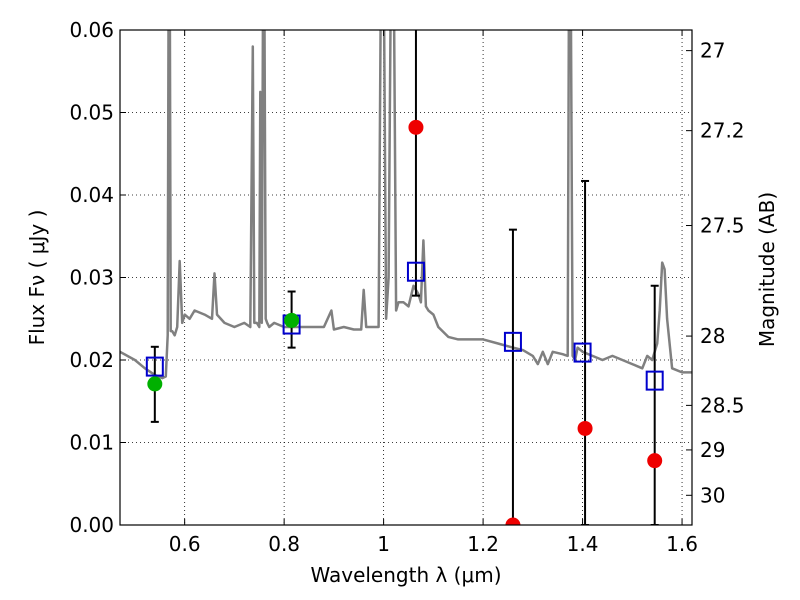 This screenshot has width=800, height=600. Describe the element at coordinates (185, 544) in the screenshot. I see `x-tick-label: 0.6` at that location.